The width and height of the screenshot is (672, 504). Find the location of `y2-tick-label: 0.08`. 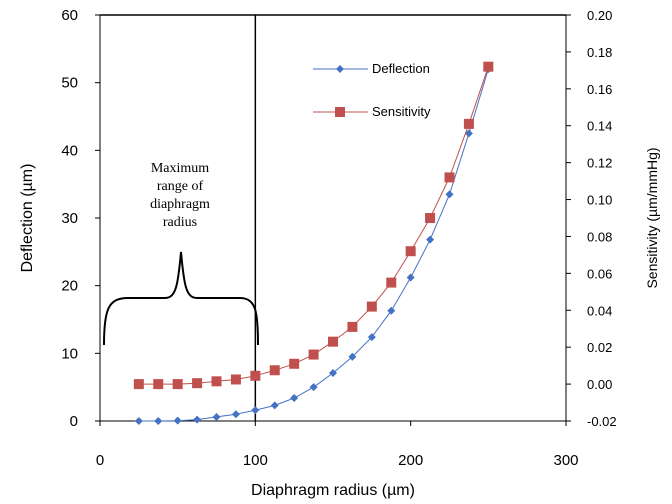

y2-tick-label: 0.08 is located at coordinates (599, 236).